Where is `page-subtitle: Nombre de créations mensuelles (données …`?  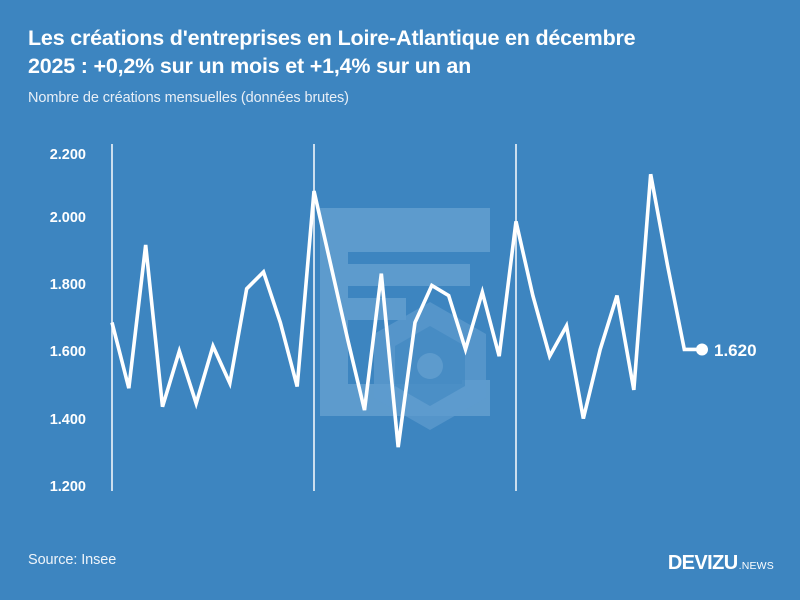
page-subtitle: Nombre de créations mensuelles (données … is located at coordinates (188, 98).